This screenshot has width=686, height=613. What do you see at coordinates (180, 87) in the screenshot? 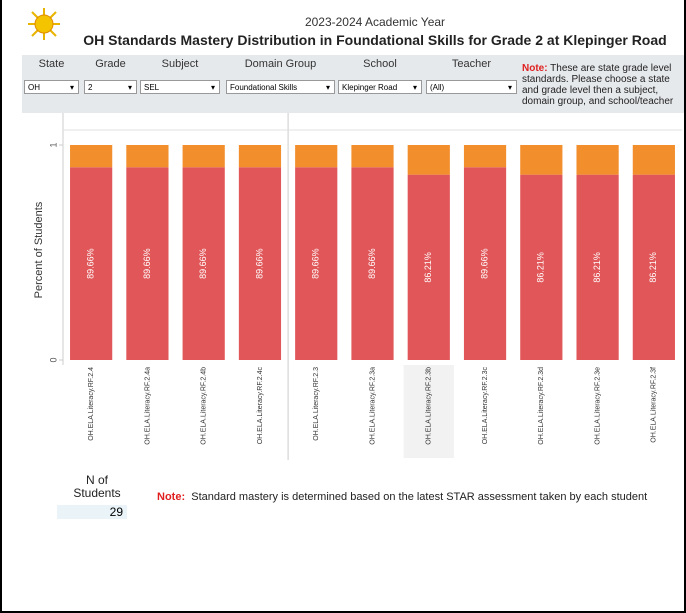
I see `filter-dropdown: SEL` at bounding box center [180, 87].